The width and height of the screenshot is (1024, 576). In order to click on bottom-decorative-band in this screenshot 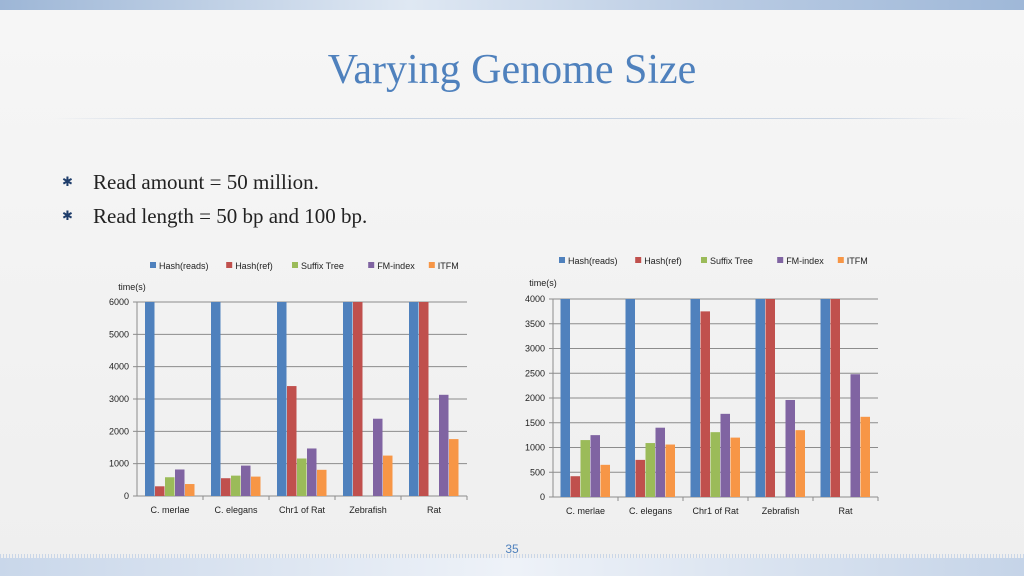, I will do `click(512, 567)`.